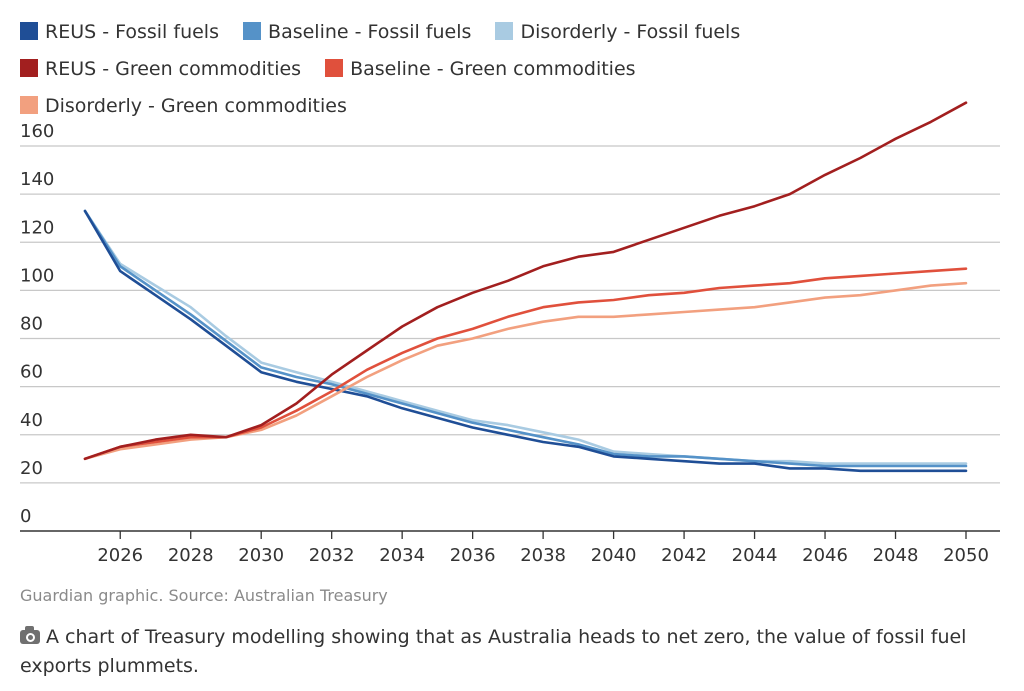 Image resolution: width=1024 pixels, height=691 pixels. Describe the element at coordinates (370, 32) in the screenshot. I see `legend-label: Baseline - Fossil fuels` at that location.